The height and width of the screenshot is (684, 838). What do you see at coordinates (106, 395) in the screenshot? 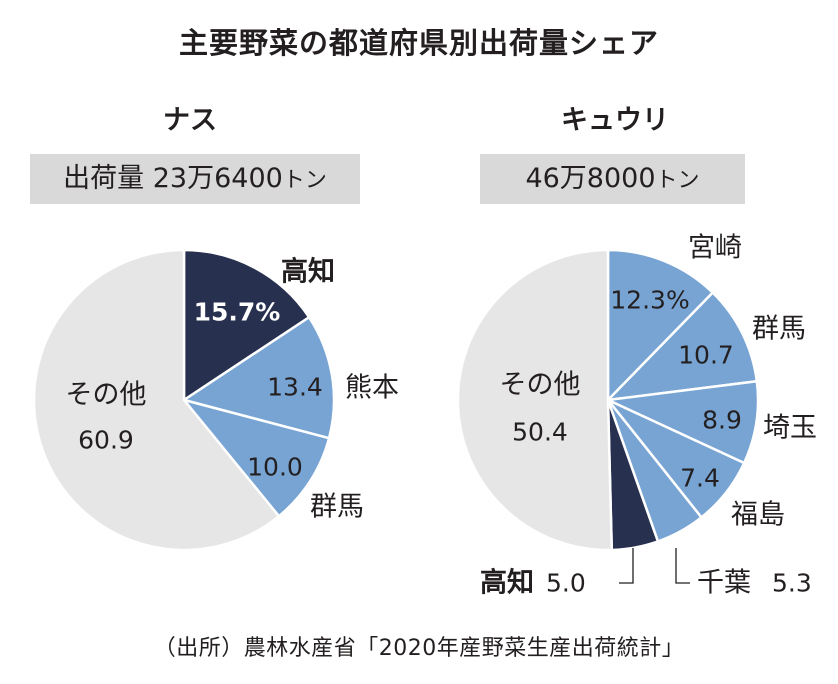
I see `slice-name-nasu-3: その他` at bounding box center [106, 395].